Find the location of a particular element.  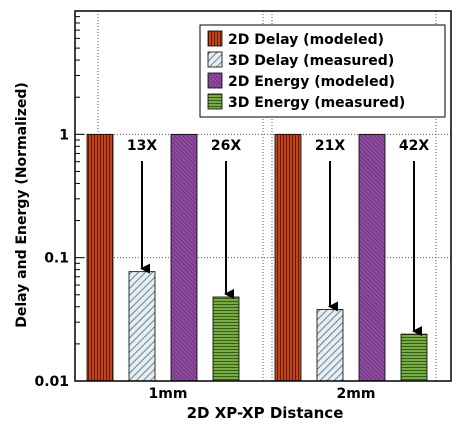

legend-entry: 3D Energy (measured) is located at coordinates (316, 103).